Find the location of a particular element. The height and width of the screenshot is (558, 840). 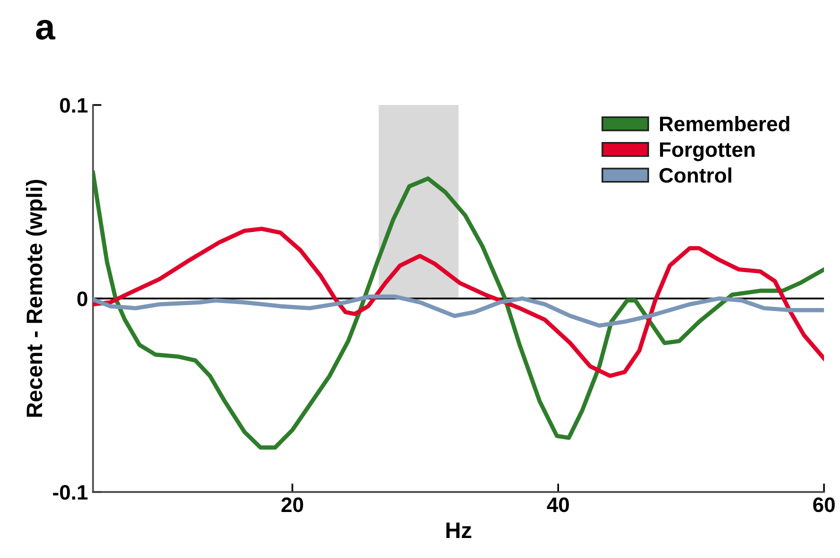

y-tick-label: -0.1 is located at coordinates (70, 492).